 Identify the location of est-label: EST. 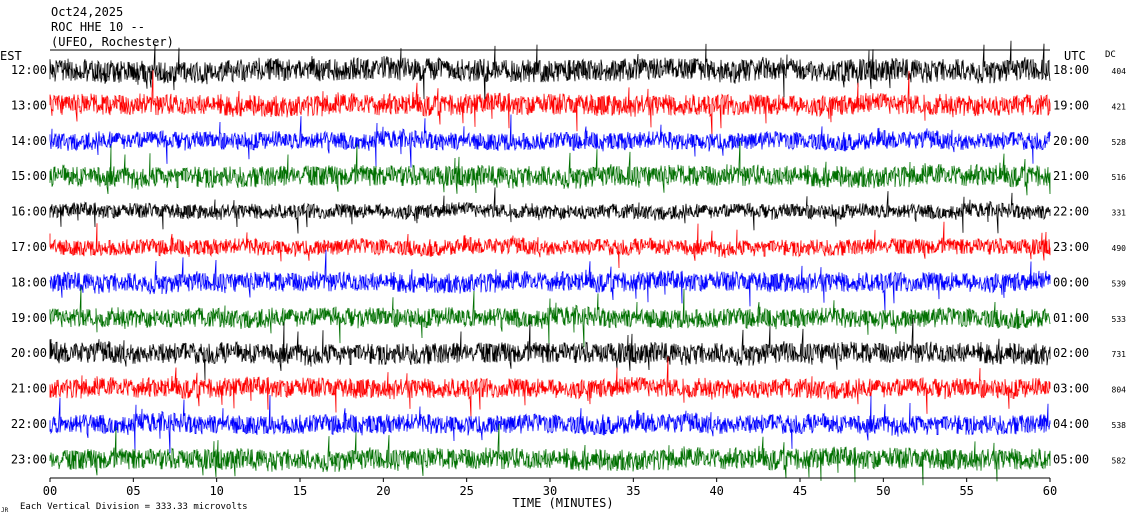
(11, 56).